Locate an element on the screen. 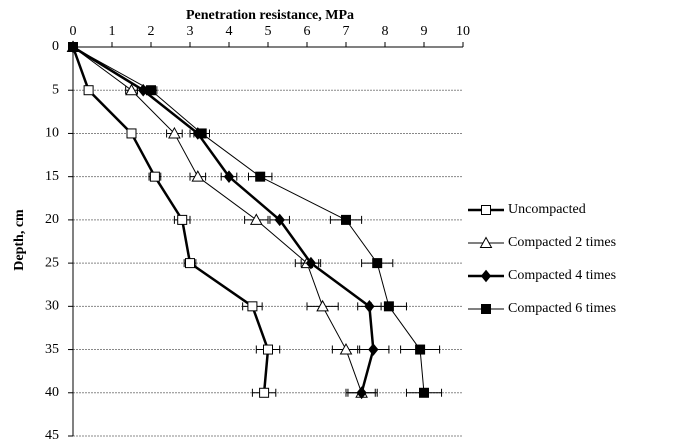 The image size is (681, 442). y-axis-label: Depth, cm is located at coordinates (19, 240).